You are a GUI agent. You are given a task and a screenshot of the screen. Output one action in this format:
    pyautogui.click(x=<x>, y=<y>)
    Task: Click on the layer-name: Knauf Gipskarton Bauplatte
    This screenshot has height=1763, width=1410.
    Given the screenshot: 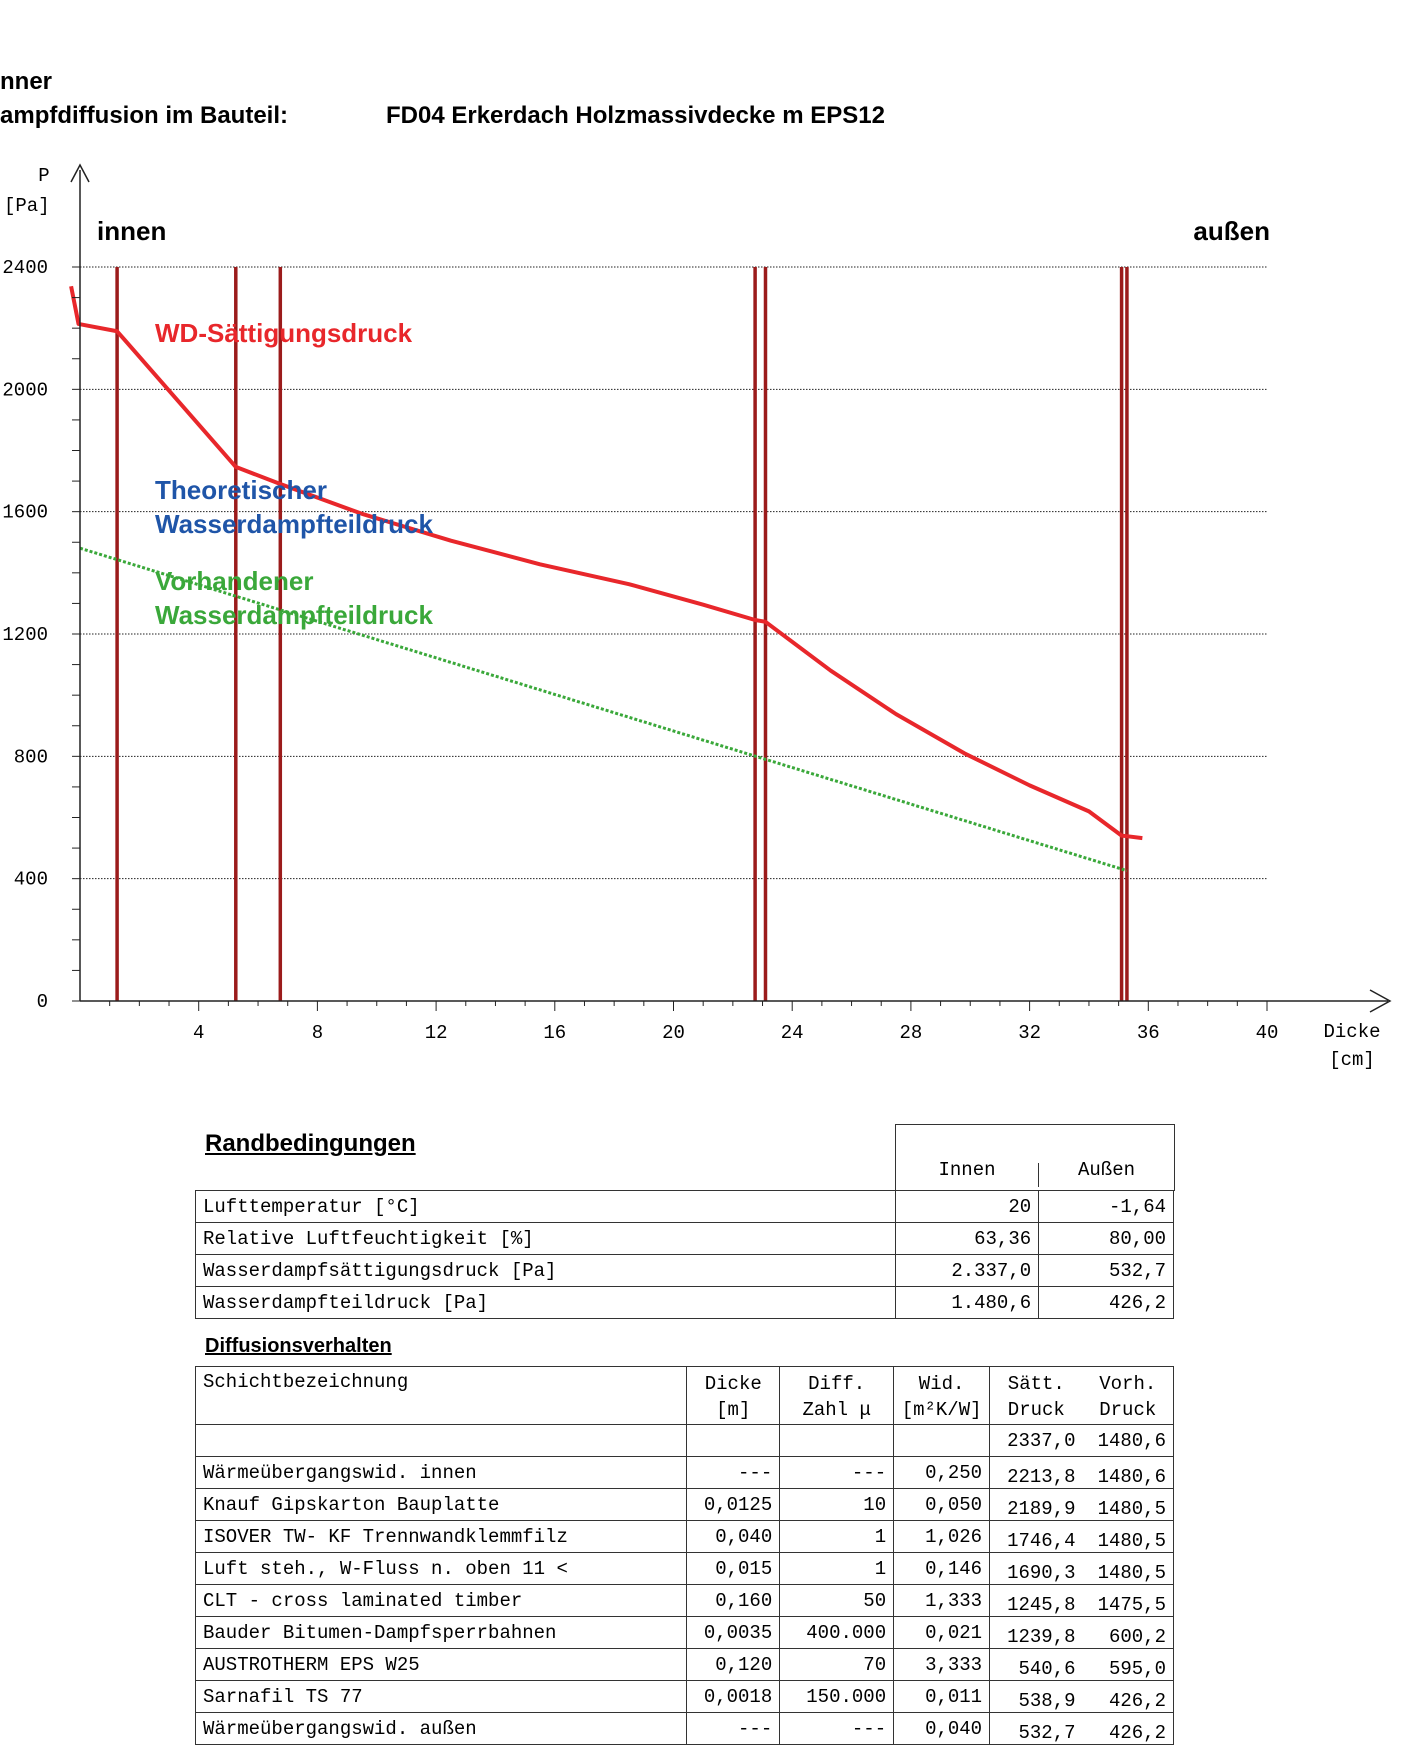 What is the action you would take?
    pyautogui.click(x=441, y=1504)
    